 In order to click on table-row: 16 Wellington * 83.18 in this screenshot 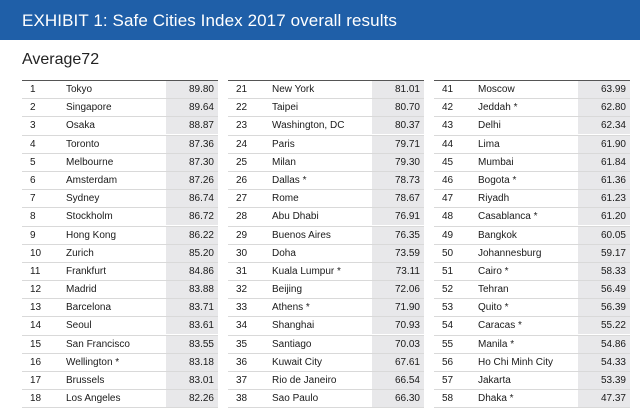, I will do `click(120, 362)`.